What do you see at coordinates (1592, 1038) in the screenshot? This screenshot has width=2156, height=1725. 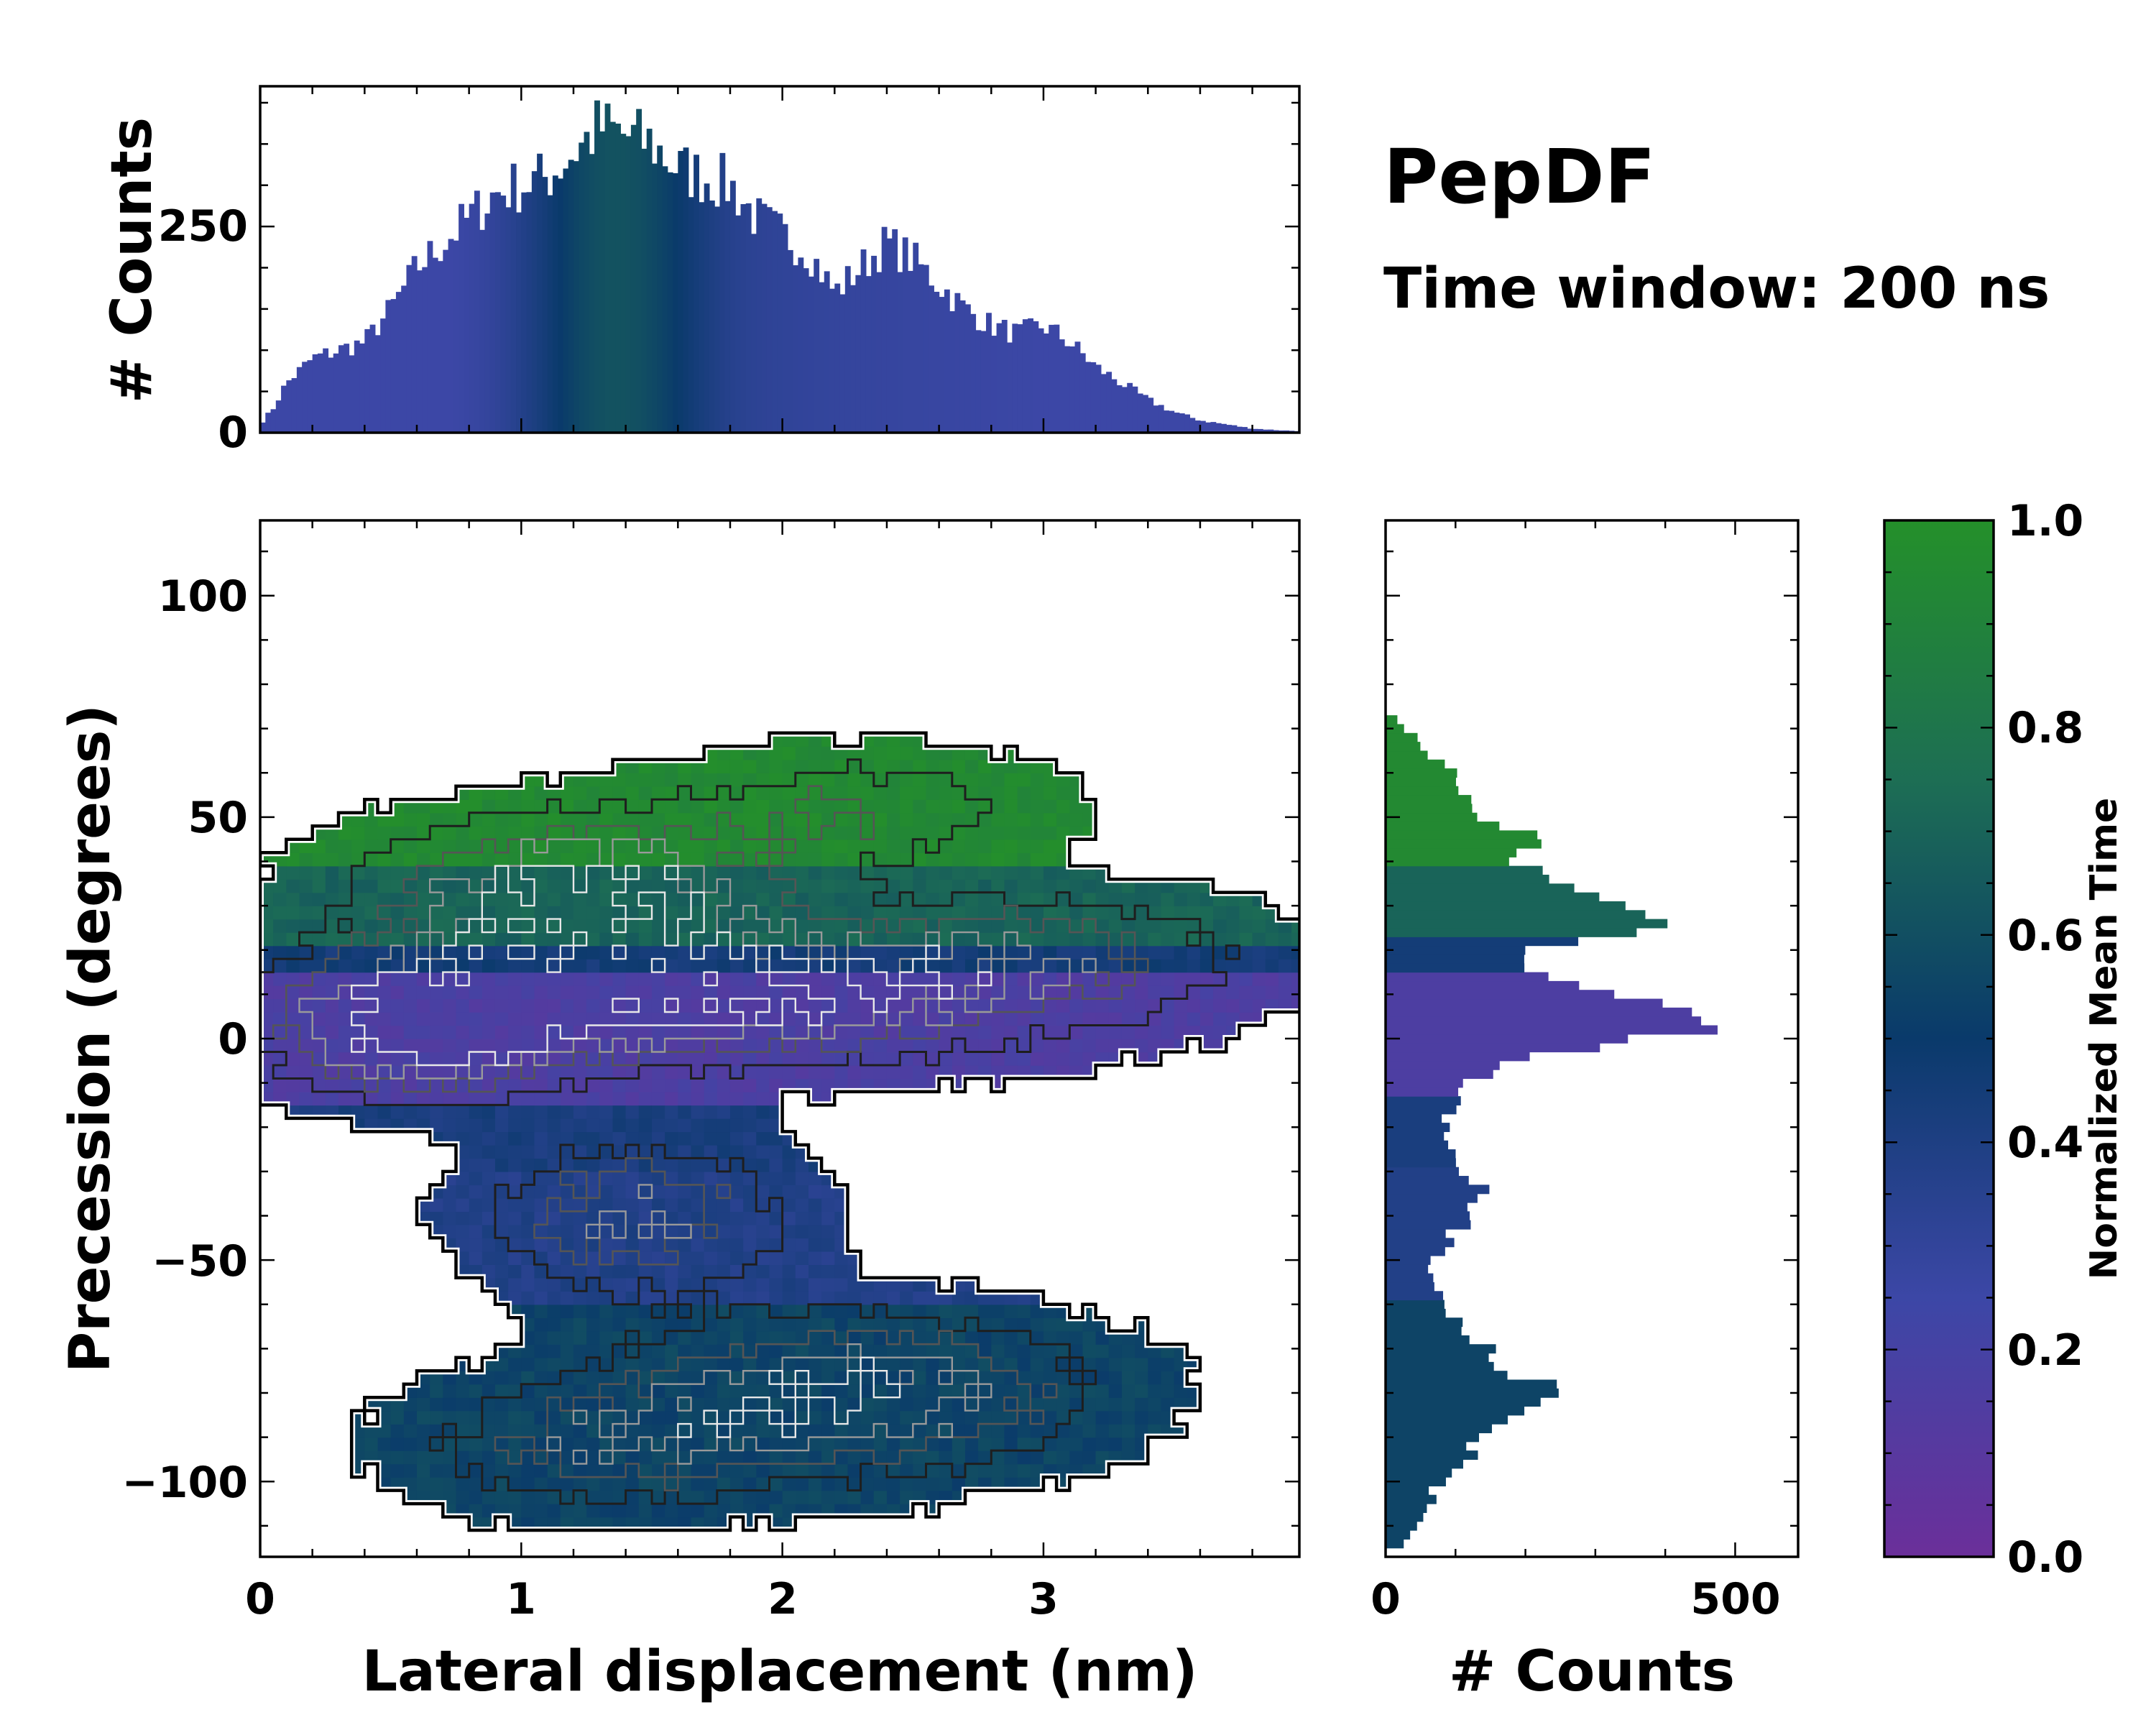 I see `right-histogram-frame` at bounding box center [1592, 1038].